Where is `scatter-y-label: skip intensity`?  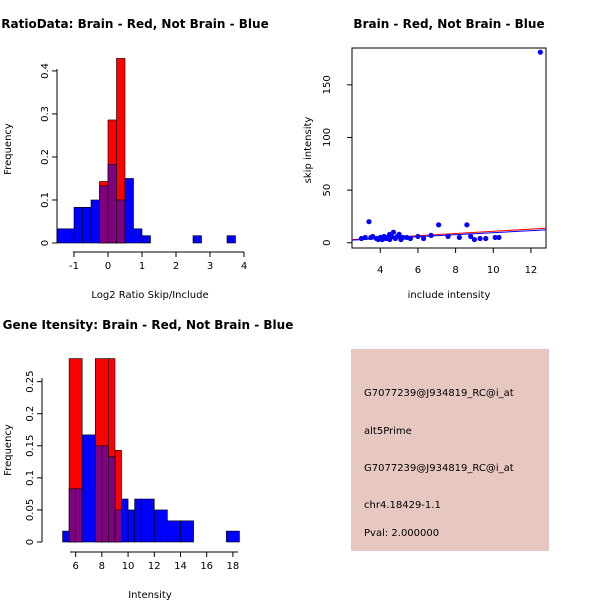
scatter-y-label: skip intensity is located at coordinates (308, 150).